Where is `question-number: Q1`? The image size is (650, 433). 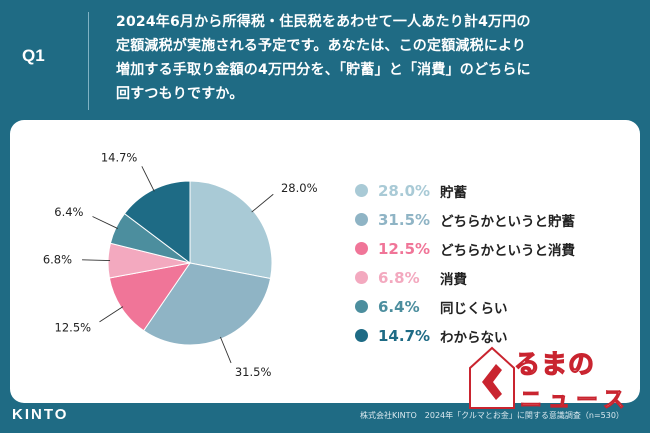 question-number: Q1 is located at coordinates (33, 55).